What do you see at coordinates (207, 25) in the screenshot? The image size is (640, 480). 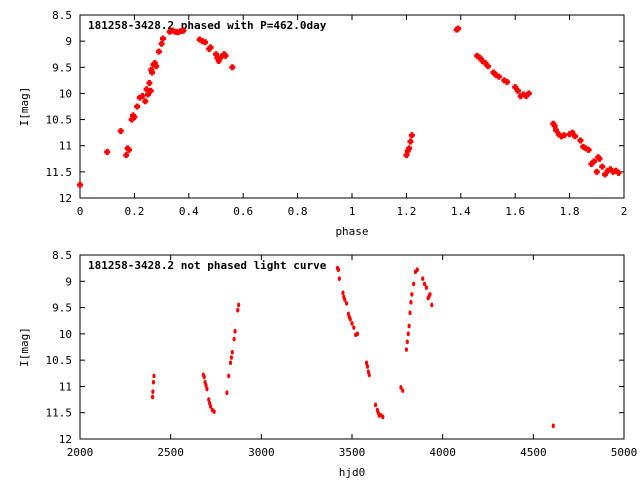 I see `phased-plot-title: 181258-3428.2 phased with P=462.0day` at bounding box center [207, 25].